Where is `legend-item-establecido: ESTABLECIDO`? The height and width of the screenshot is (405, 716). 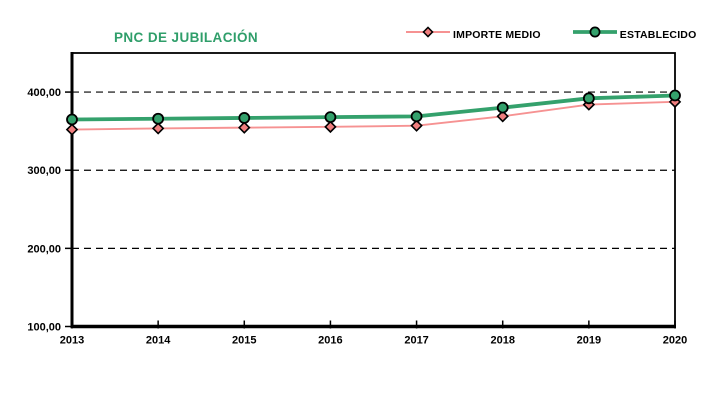
legend-item-establecido: ESTABLECIDO is located at coordinates (634, 34).